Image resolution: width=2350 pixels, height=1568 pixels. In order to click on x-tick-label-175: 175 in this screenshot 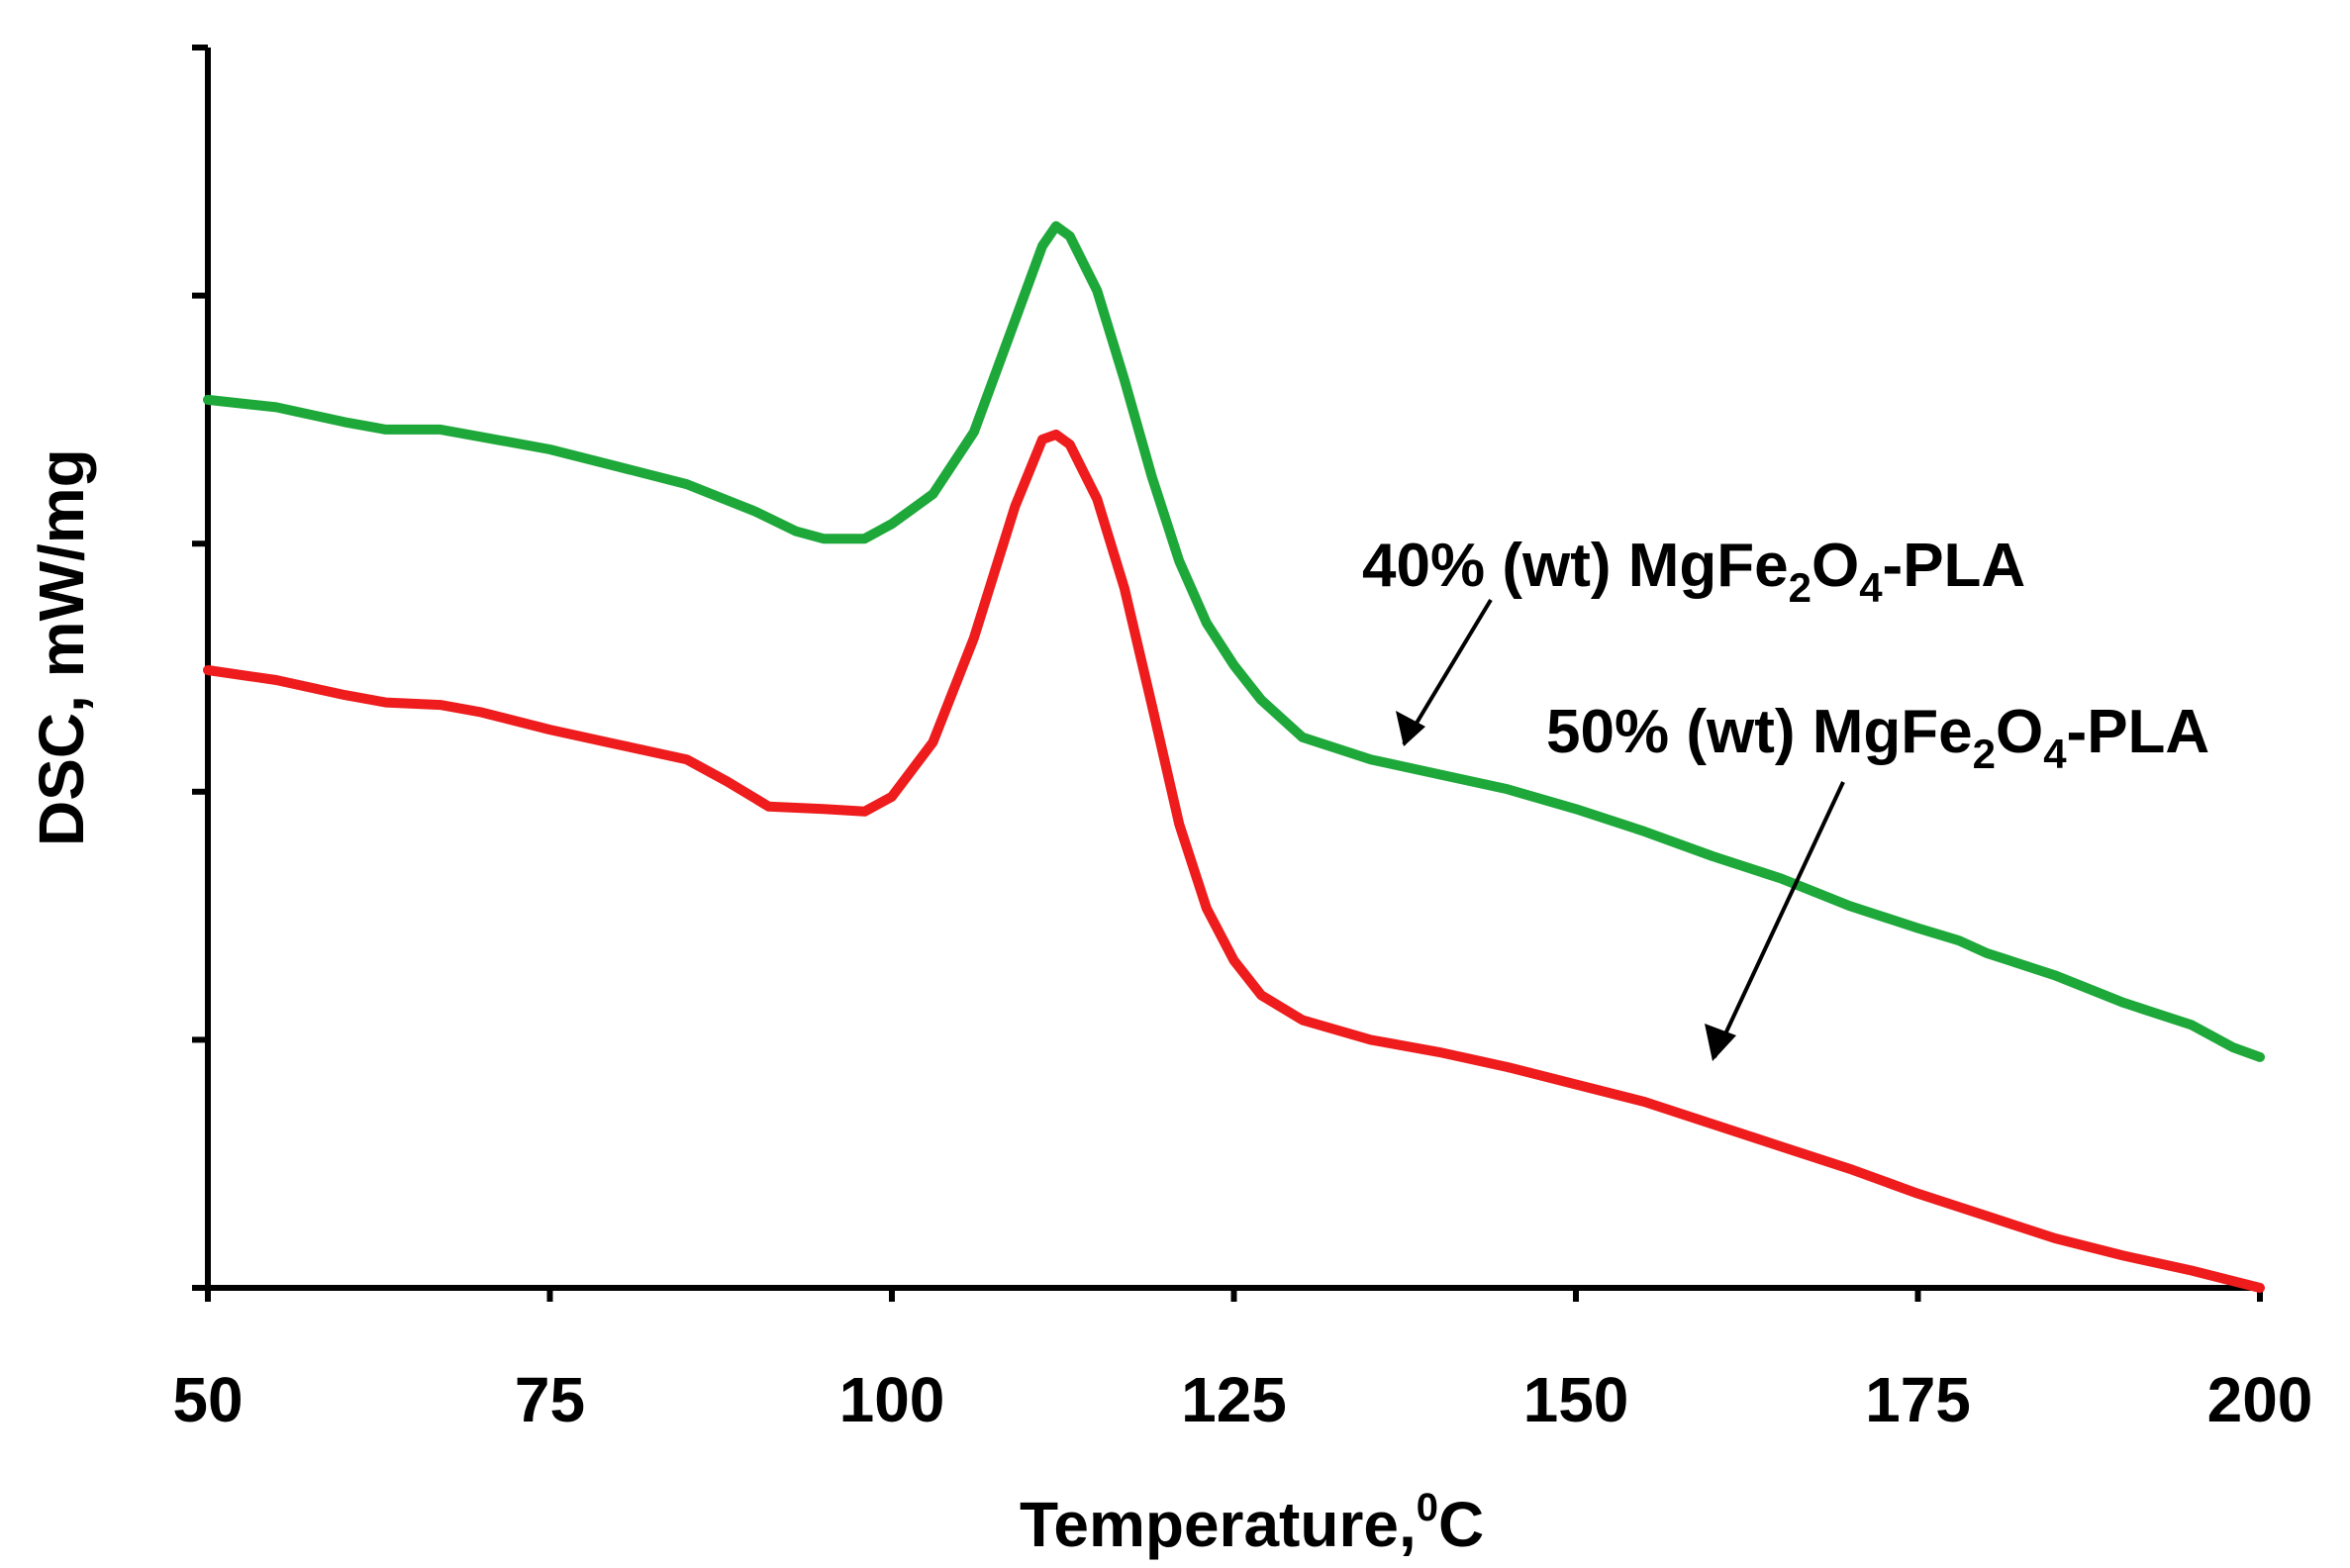, I will do `click(1918, 1399)`.